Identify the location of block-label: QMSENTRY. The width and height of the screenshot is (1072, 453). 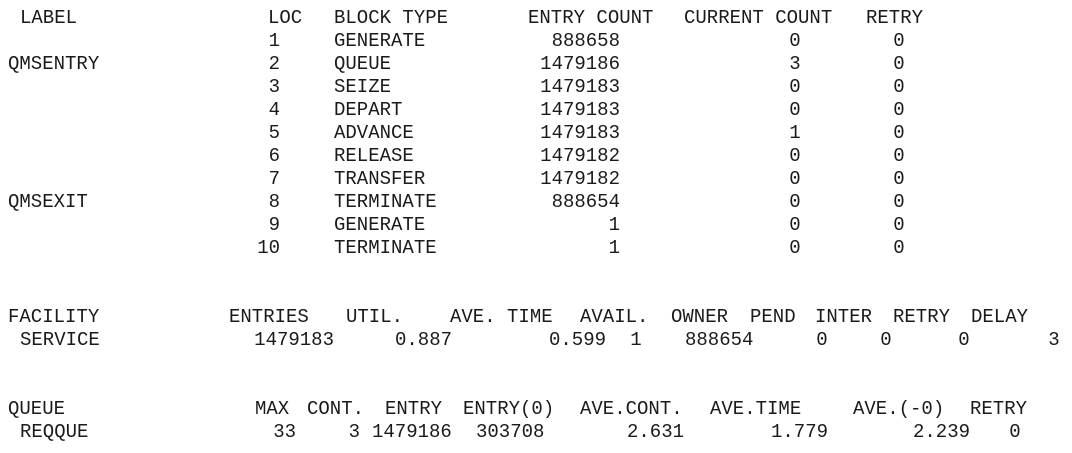
(54, 64).